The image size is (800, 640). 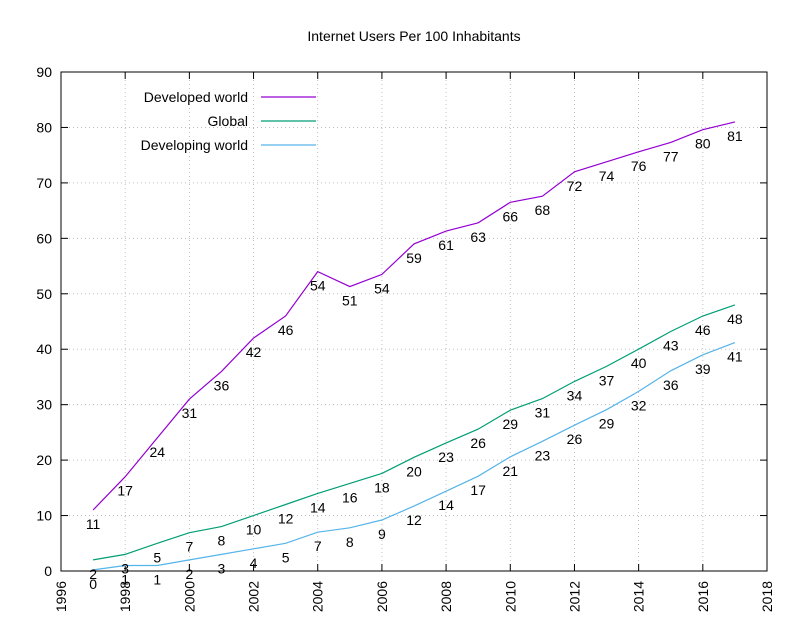 What do you see at coordinates (350, 301) in the screenshot?
I see `data-label: 51` at bounding box center [350, 301].